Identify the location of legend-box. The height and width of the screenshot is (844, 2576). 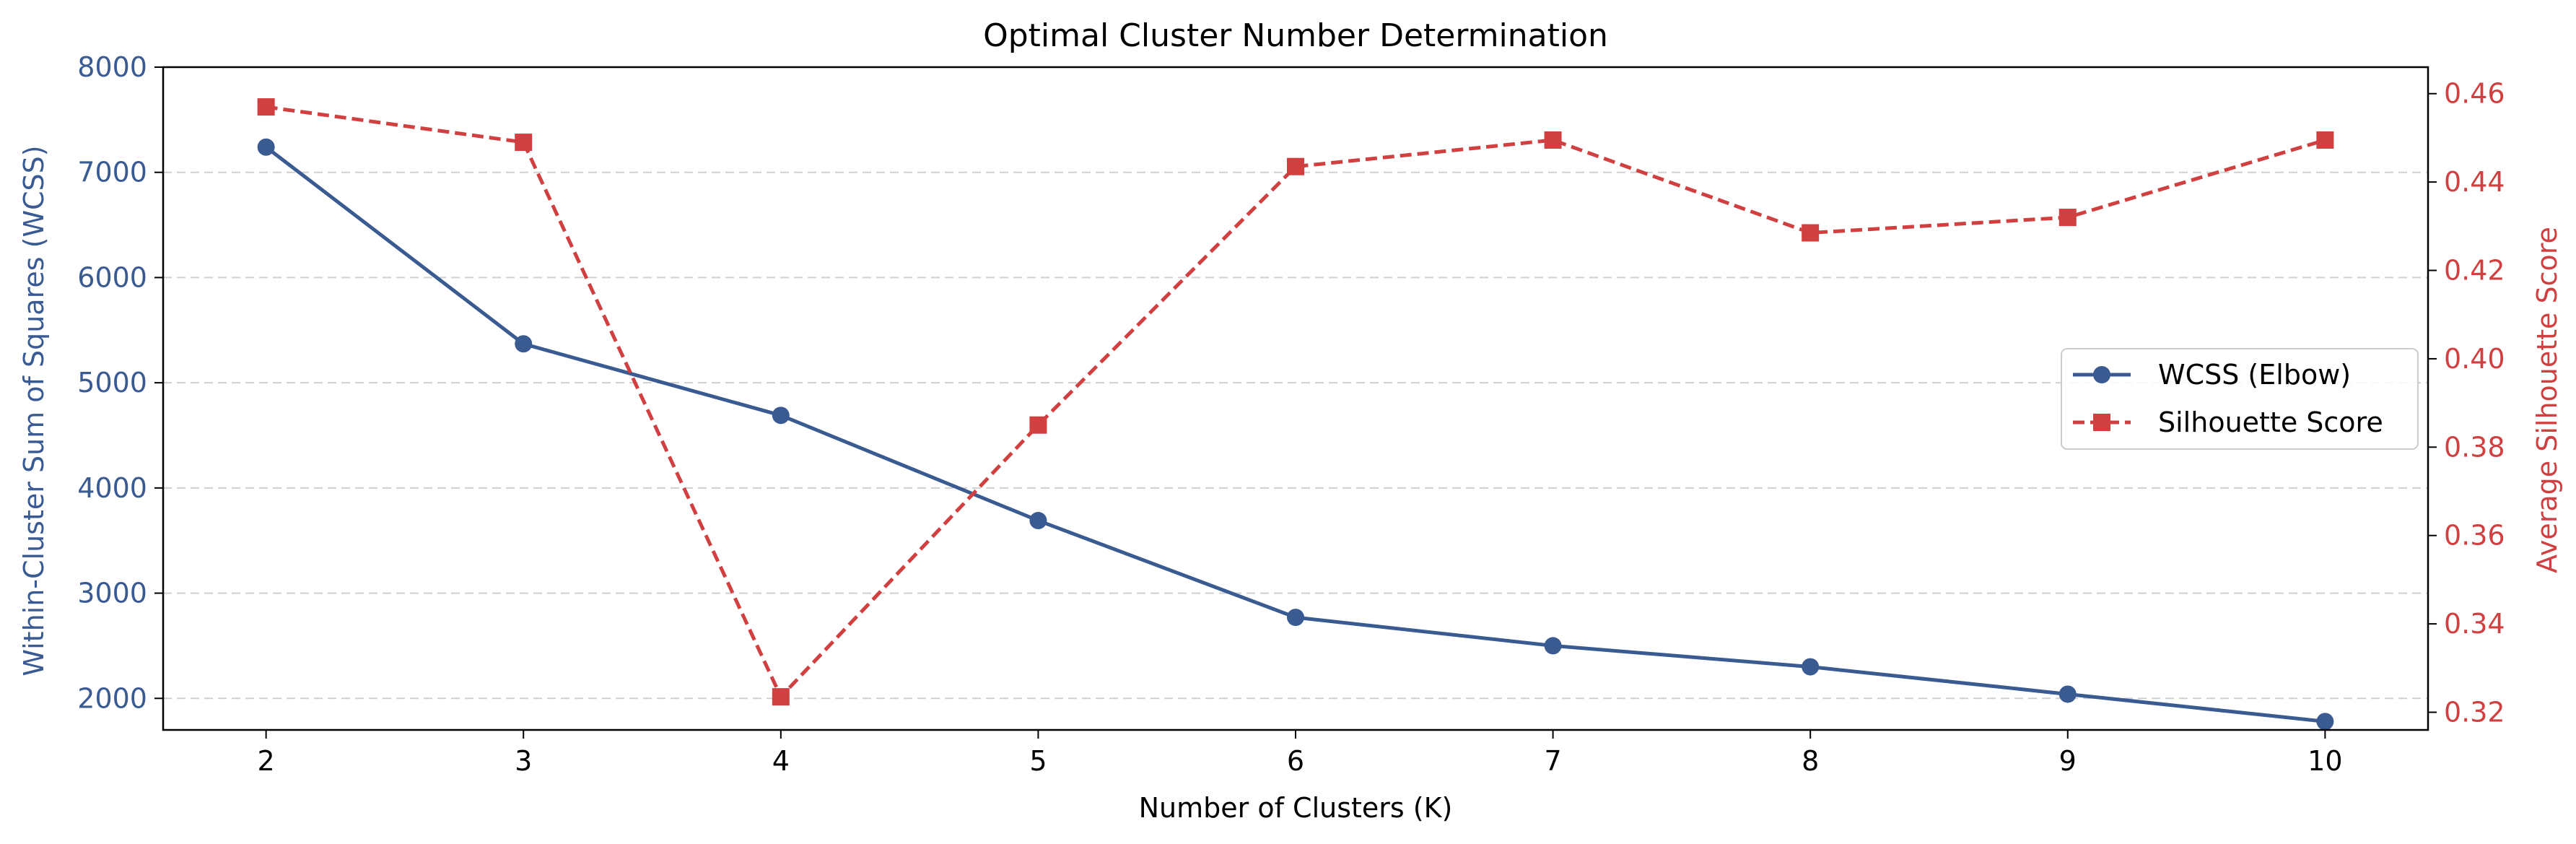
(2240, 399).